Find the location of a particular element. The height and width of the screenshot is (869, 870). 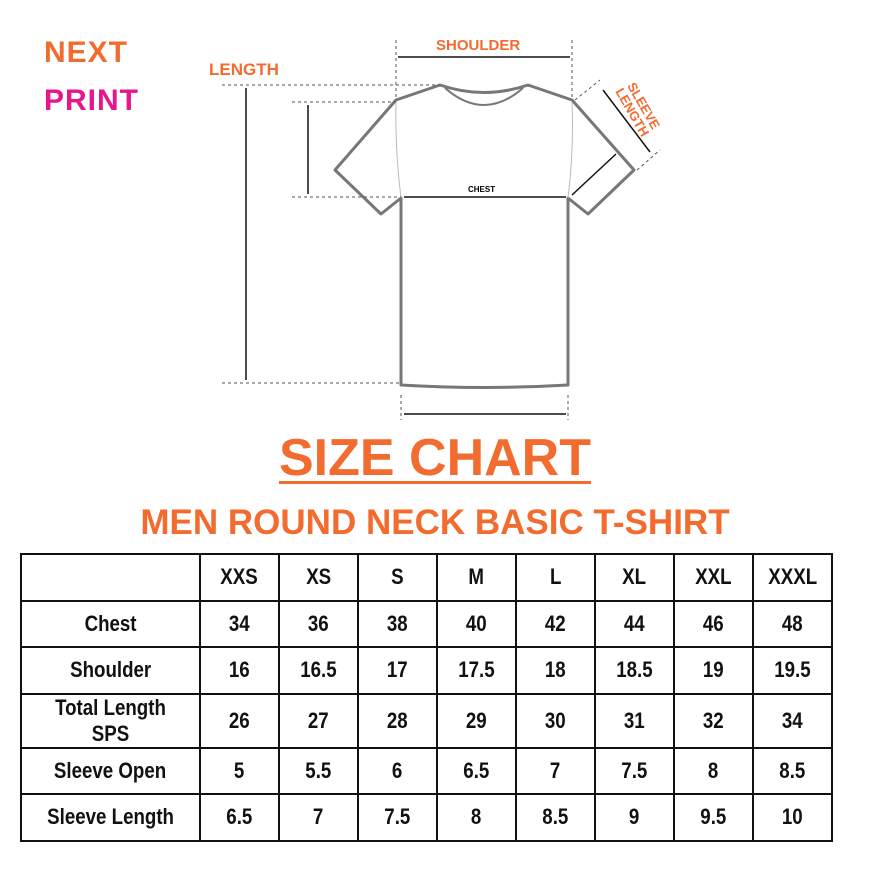

cell-text: 31 is located at coordinates (634, 720).